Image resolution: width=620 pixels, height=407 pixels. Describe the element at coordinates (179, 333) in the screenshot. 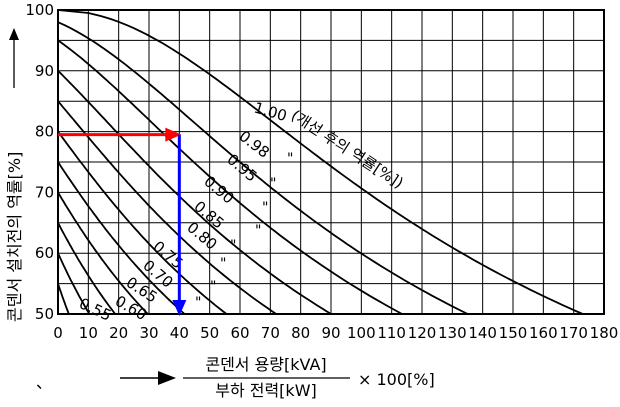

I see `x-tick-label: 40` at that location.